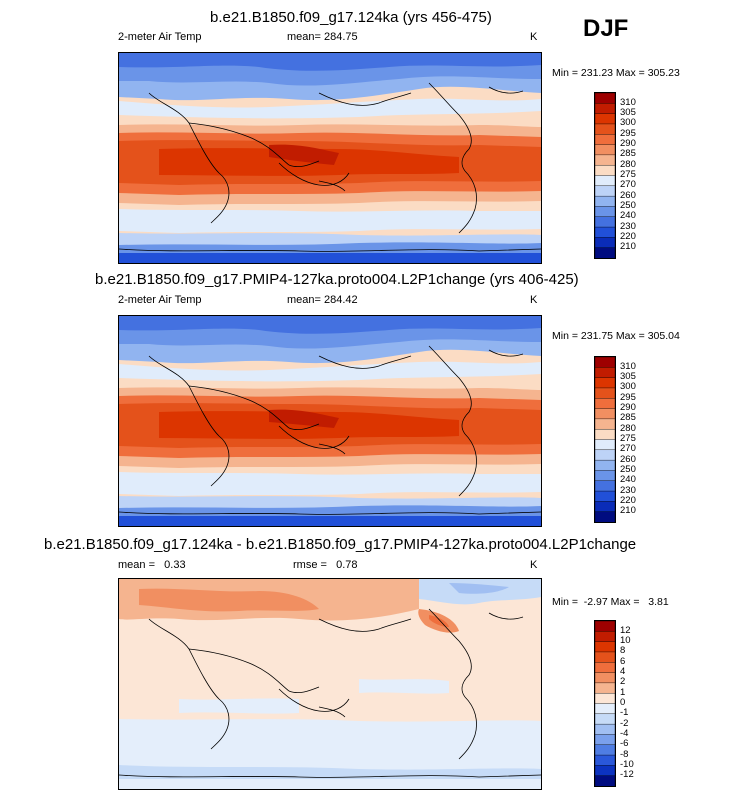 Image resolution: width=730 pixels, height=795 pixels. Describe the element at coordinates (625, 630) in the screenshot. I see `colorbar-3-tick-label: 12` at that location.